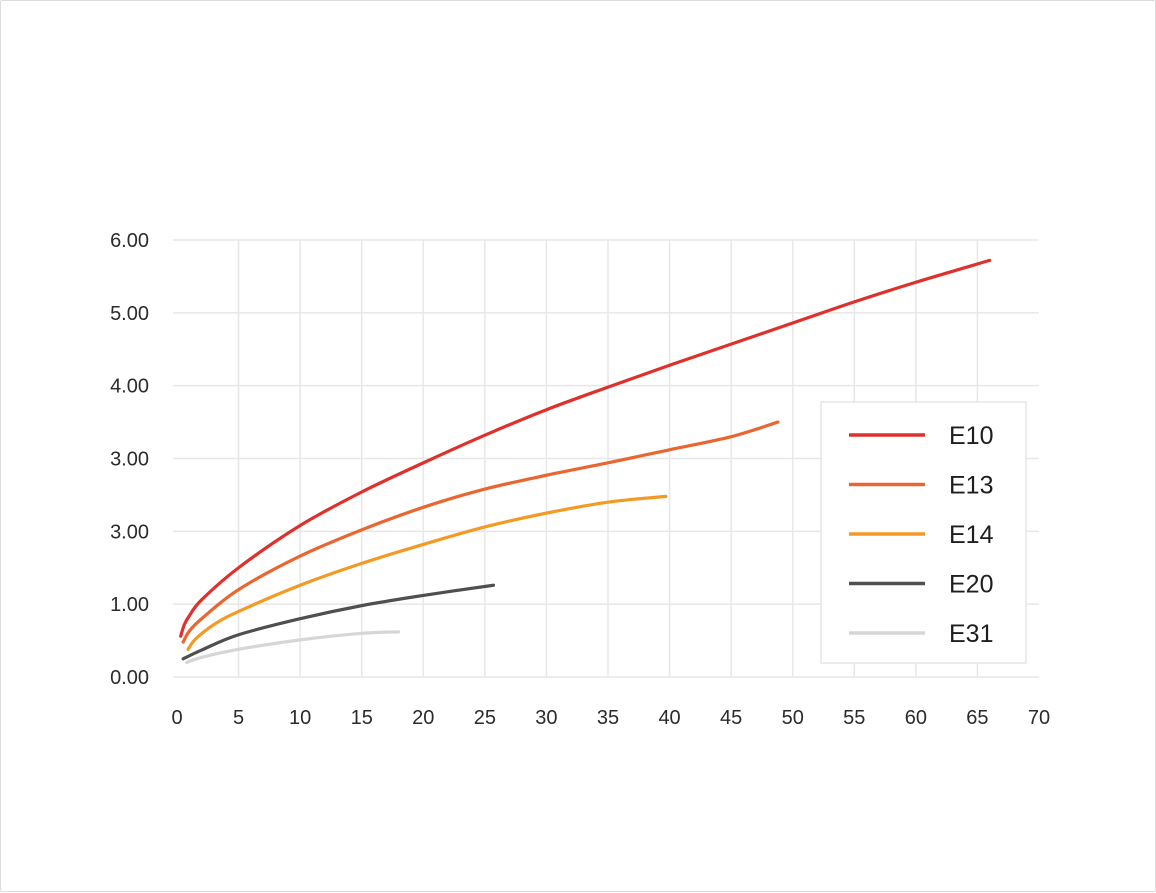 The height and width of the screenshot is (893, 1156). I want to click on x-tick-label: 65, so click(977, 718).